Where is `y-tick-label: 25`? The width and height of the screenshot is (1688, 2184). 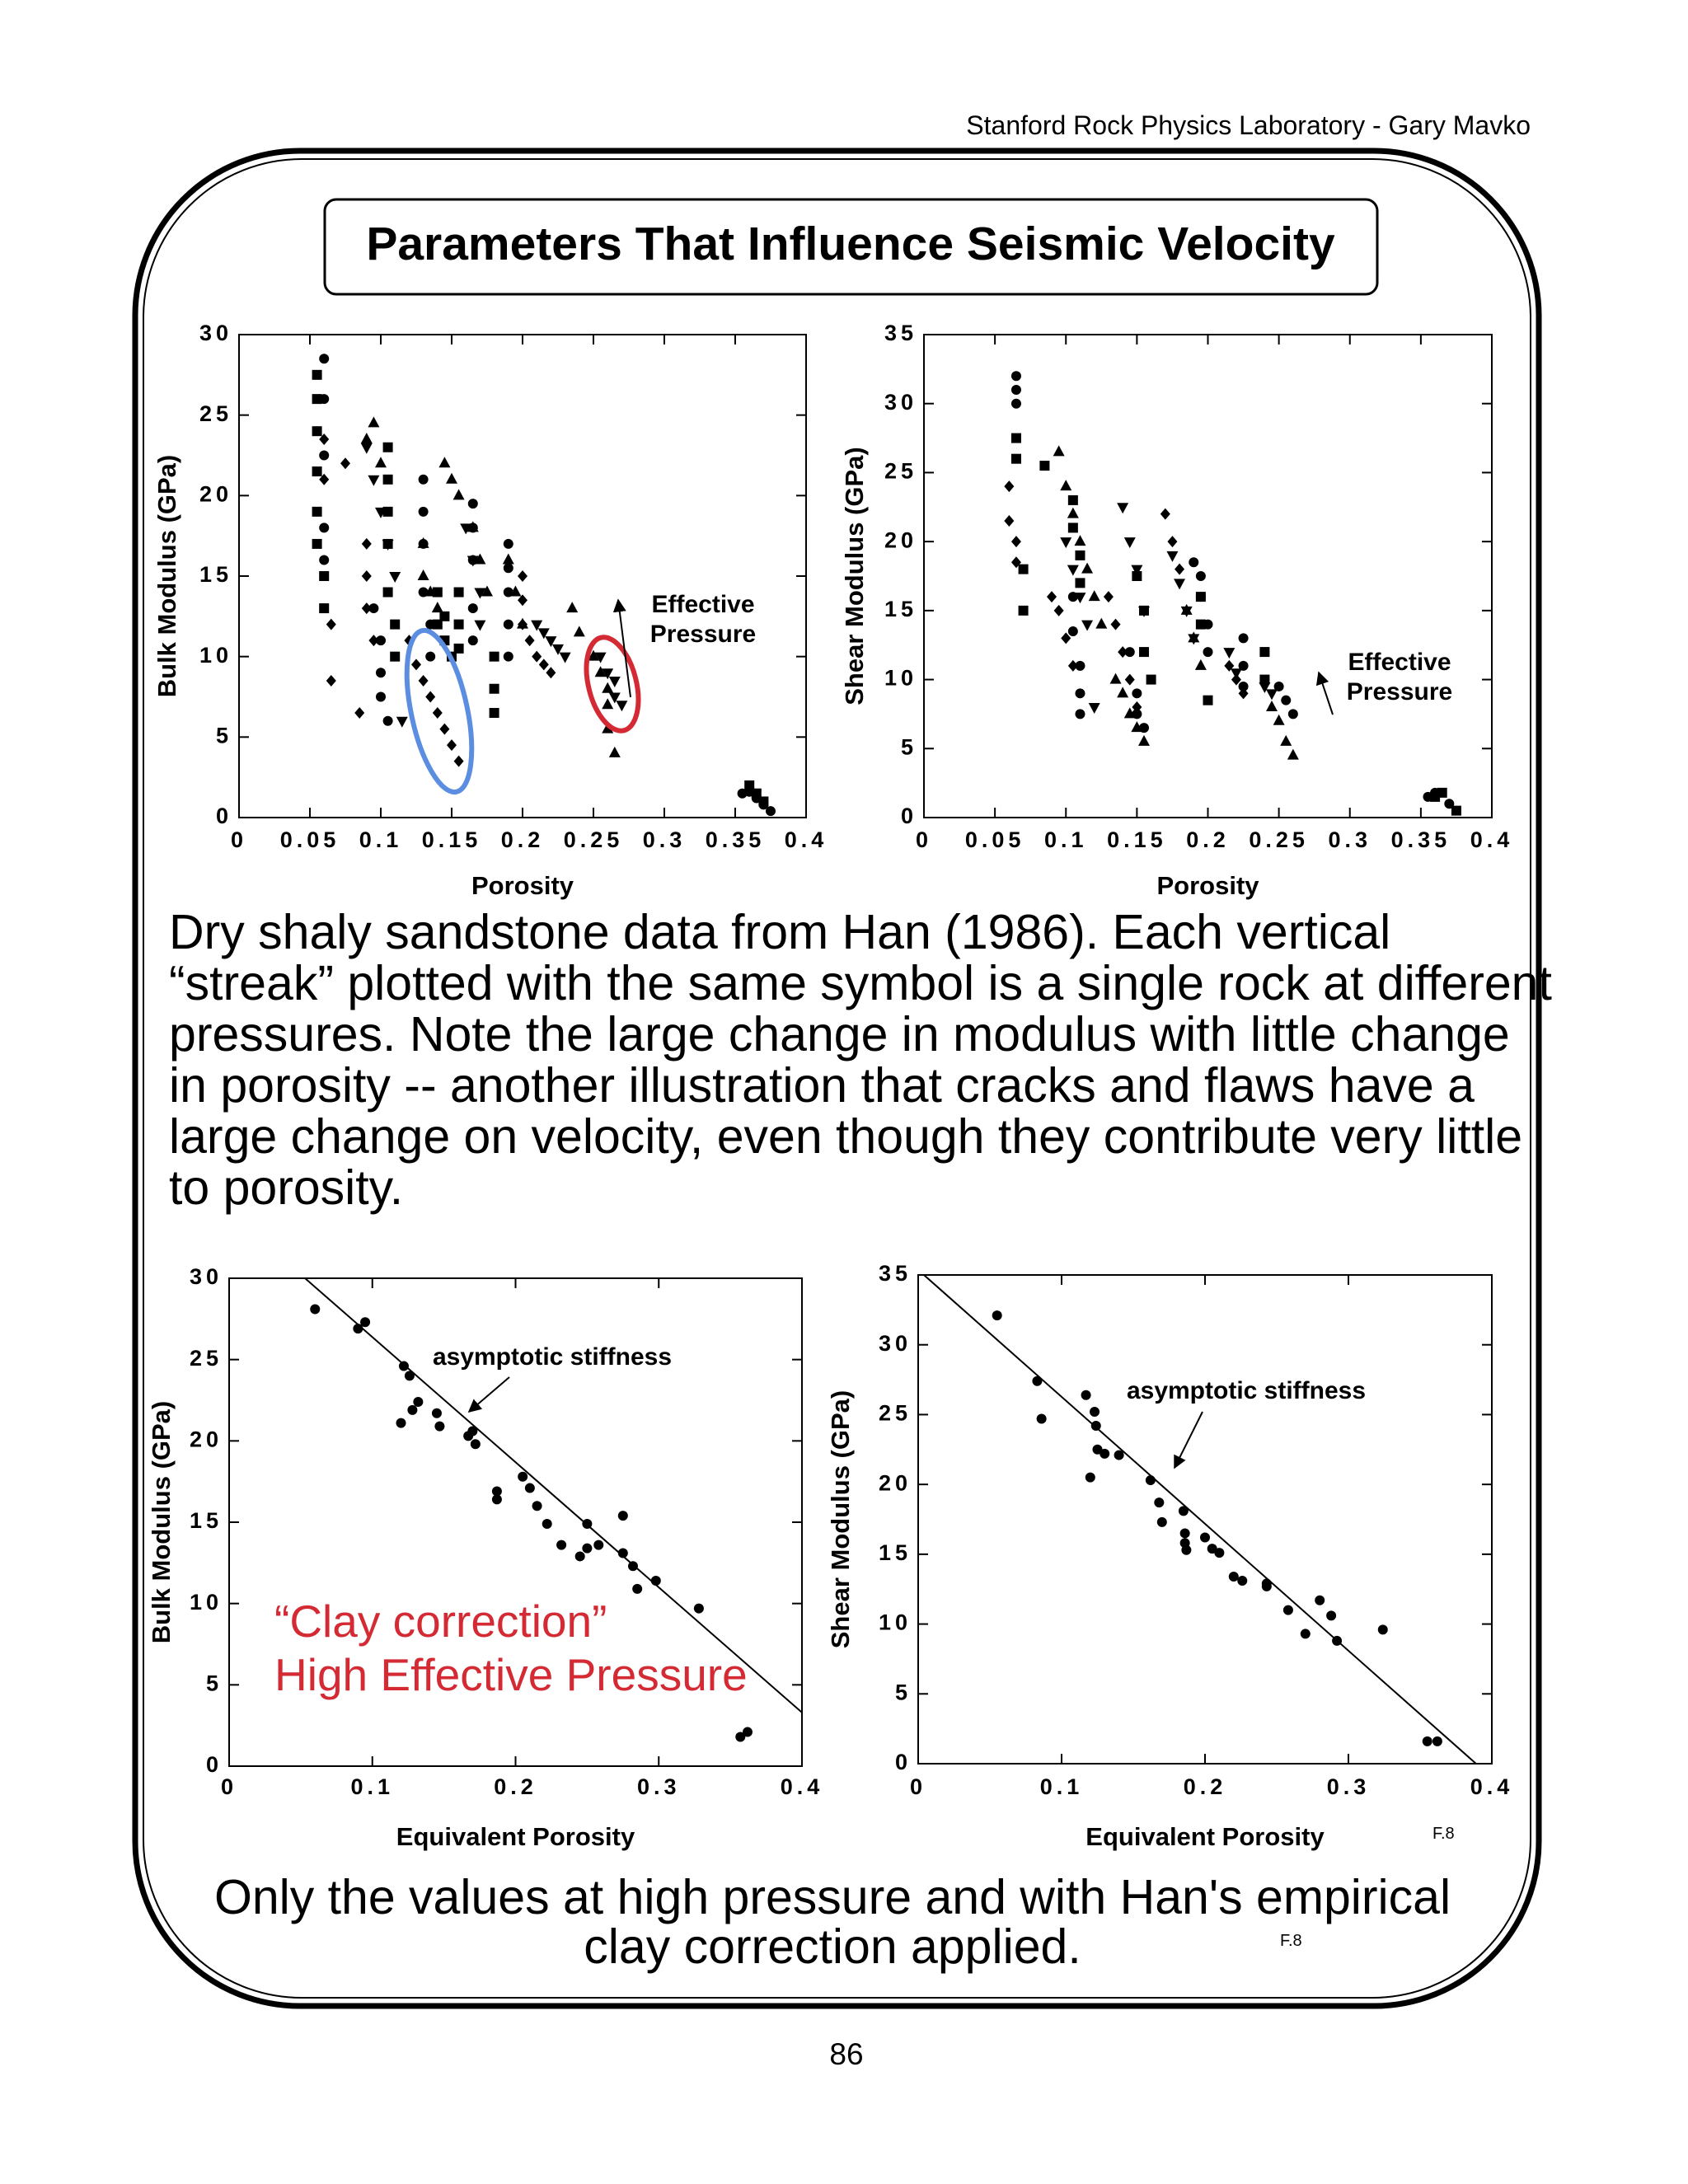
y-tick-label: 25 is located at coordinates (215, 413).